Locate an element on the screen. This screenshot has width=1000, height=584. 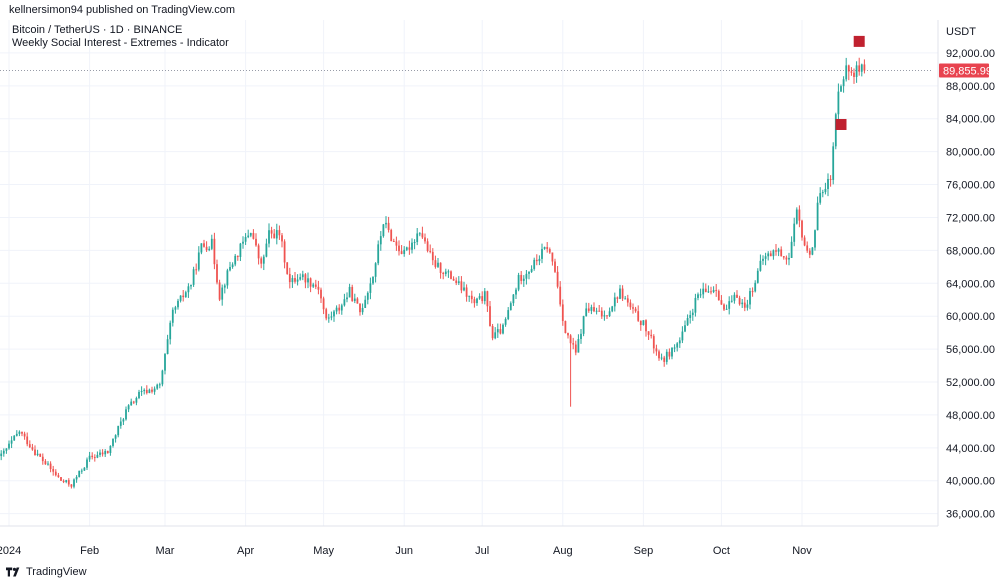
price-tick-label: 68,000.00 is located at coordinates (970, 251).